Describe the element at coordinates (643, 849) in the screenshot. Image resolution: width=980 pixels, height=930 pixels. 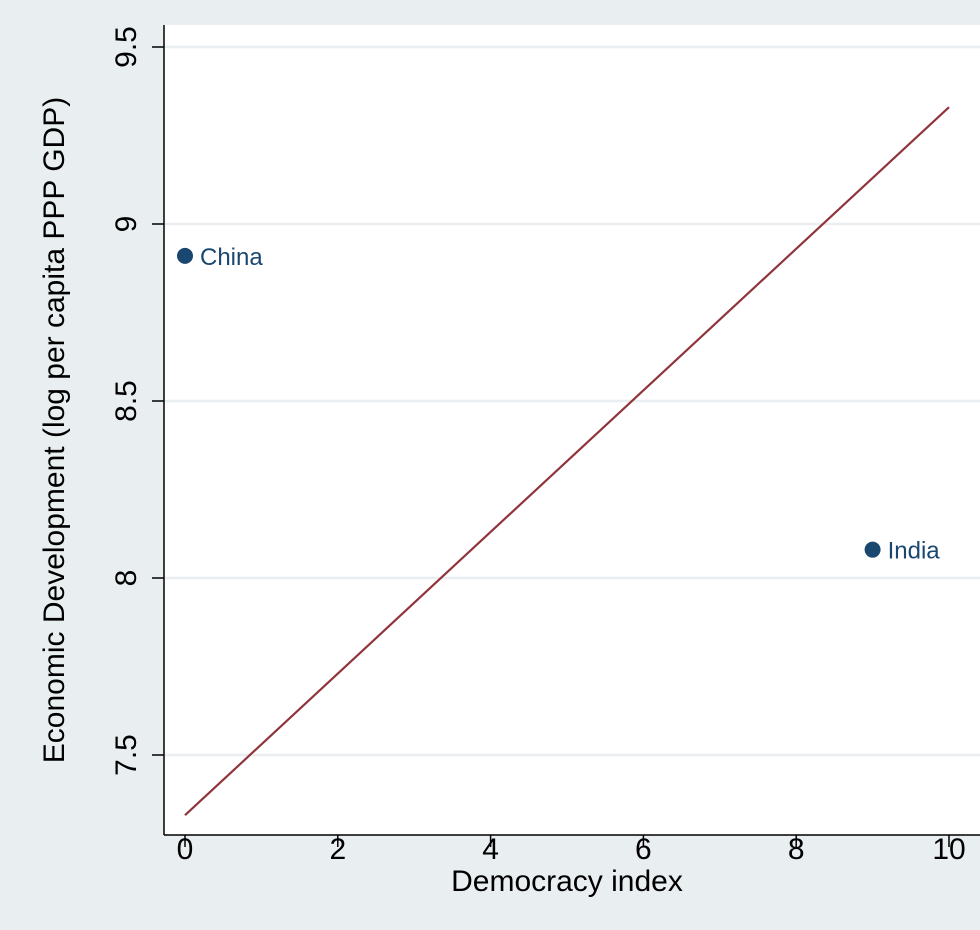
I see `x-tick-label: 6` at that location.